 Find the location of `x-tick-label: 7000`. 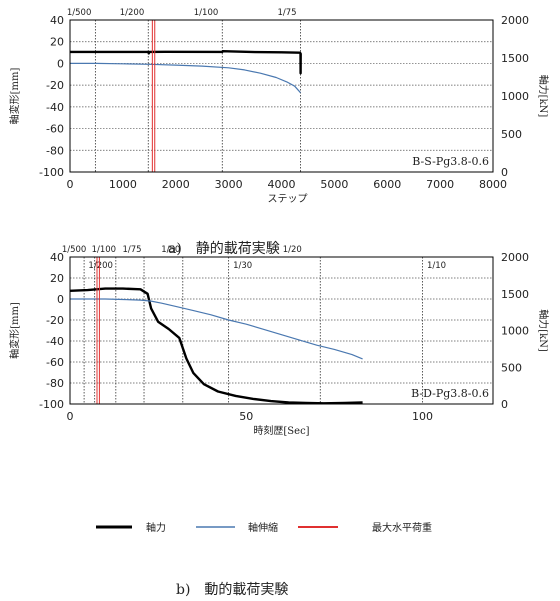

x-tick-label: 7000 is located at coordinates (440, 184).